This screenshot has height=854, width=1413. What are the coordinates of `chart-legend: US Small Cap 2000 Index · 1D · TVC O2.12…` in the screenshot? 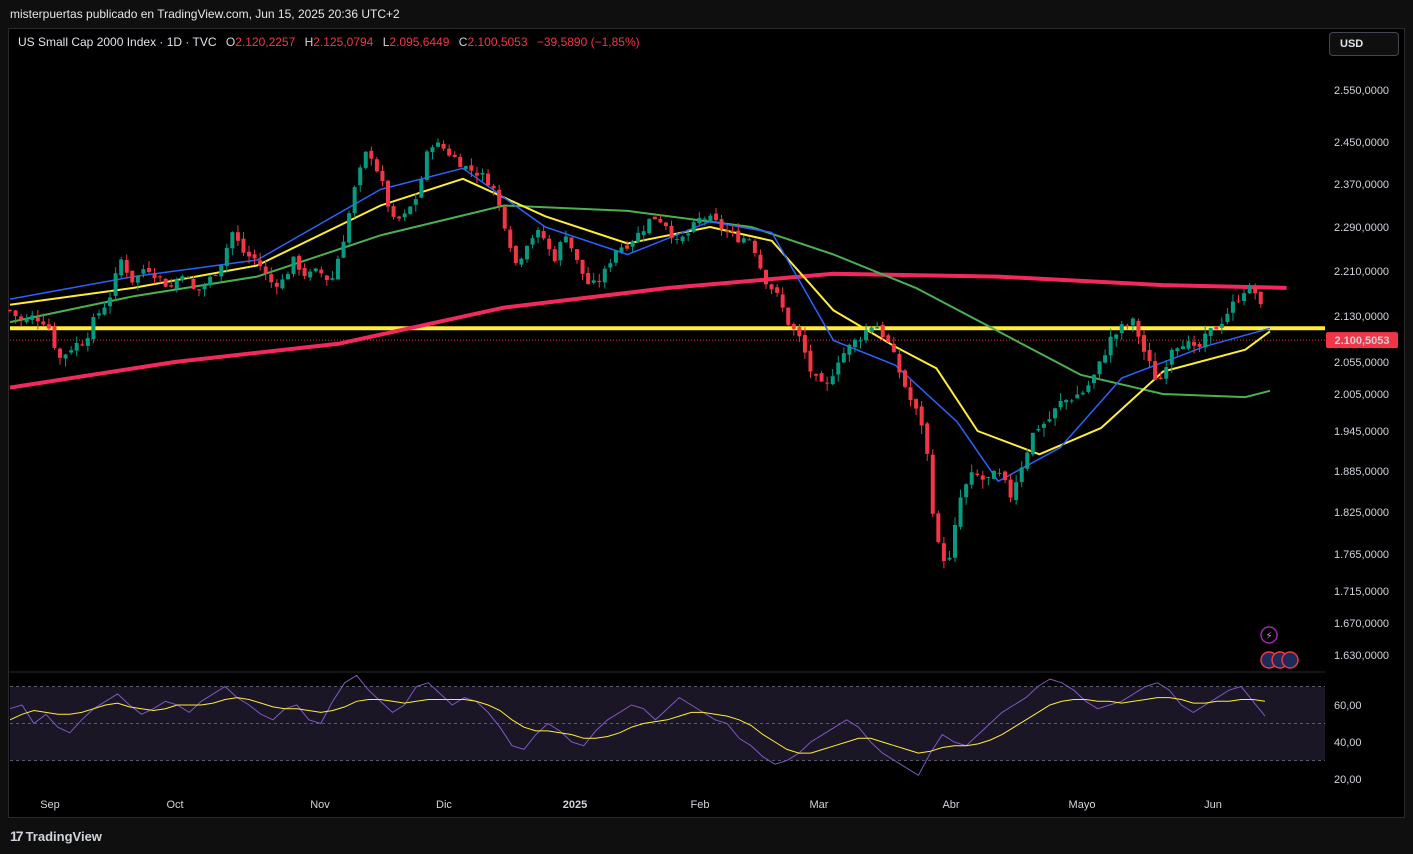 It's located at (329, 42).